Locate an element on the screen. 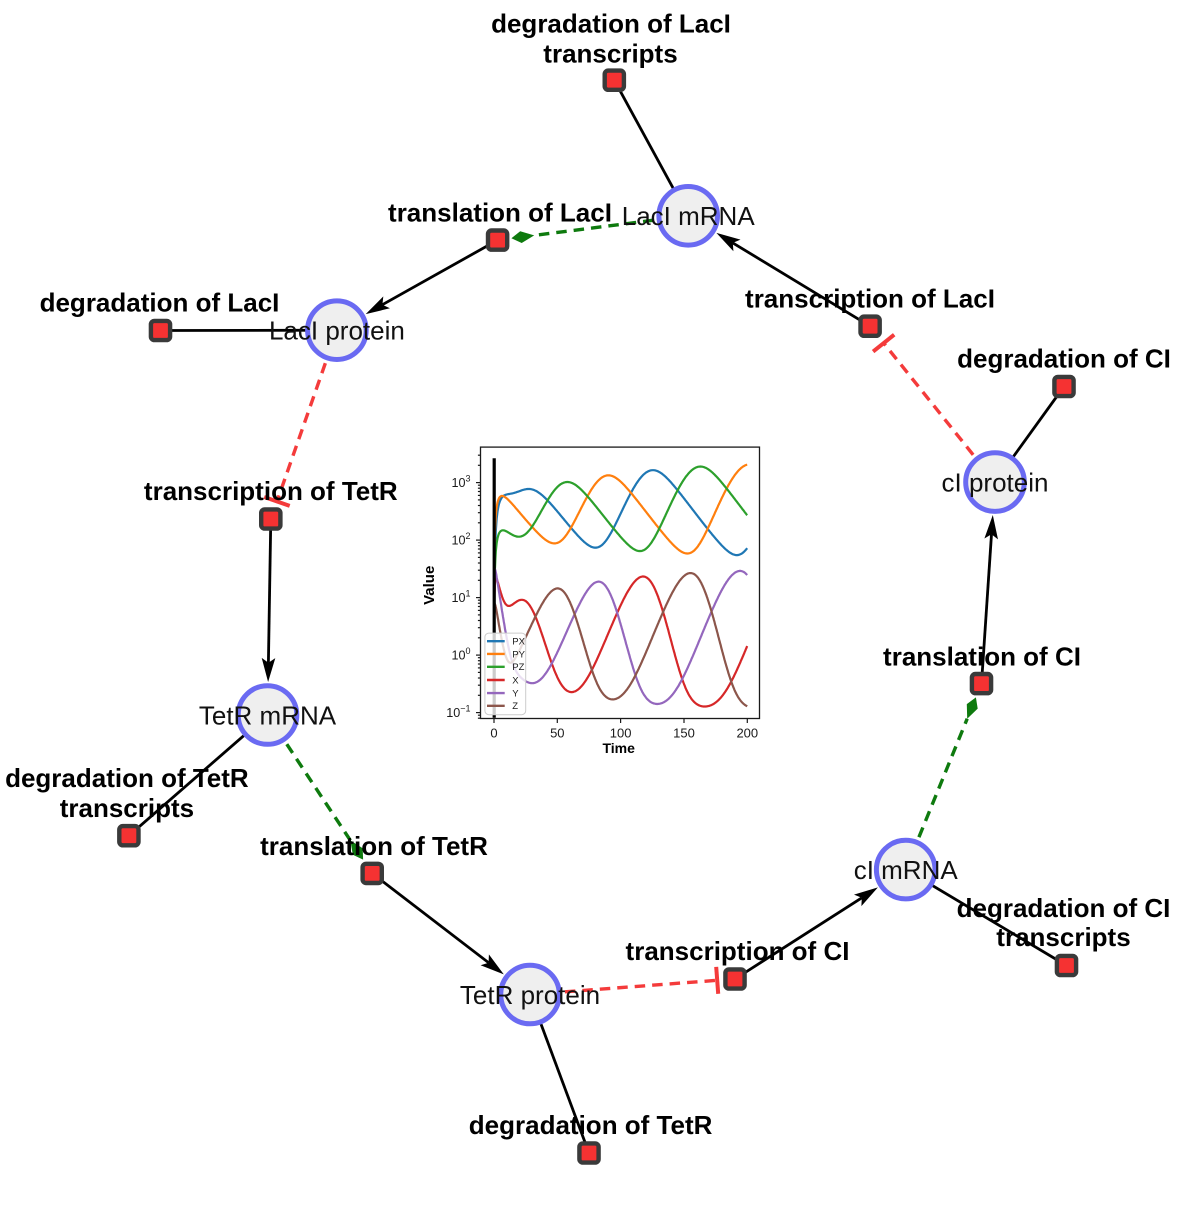  svg-text: 50 is located at coordinates (557, 732).